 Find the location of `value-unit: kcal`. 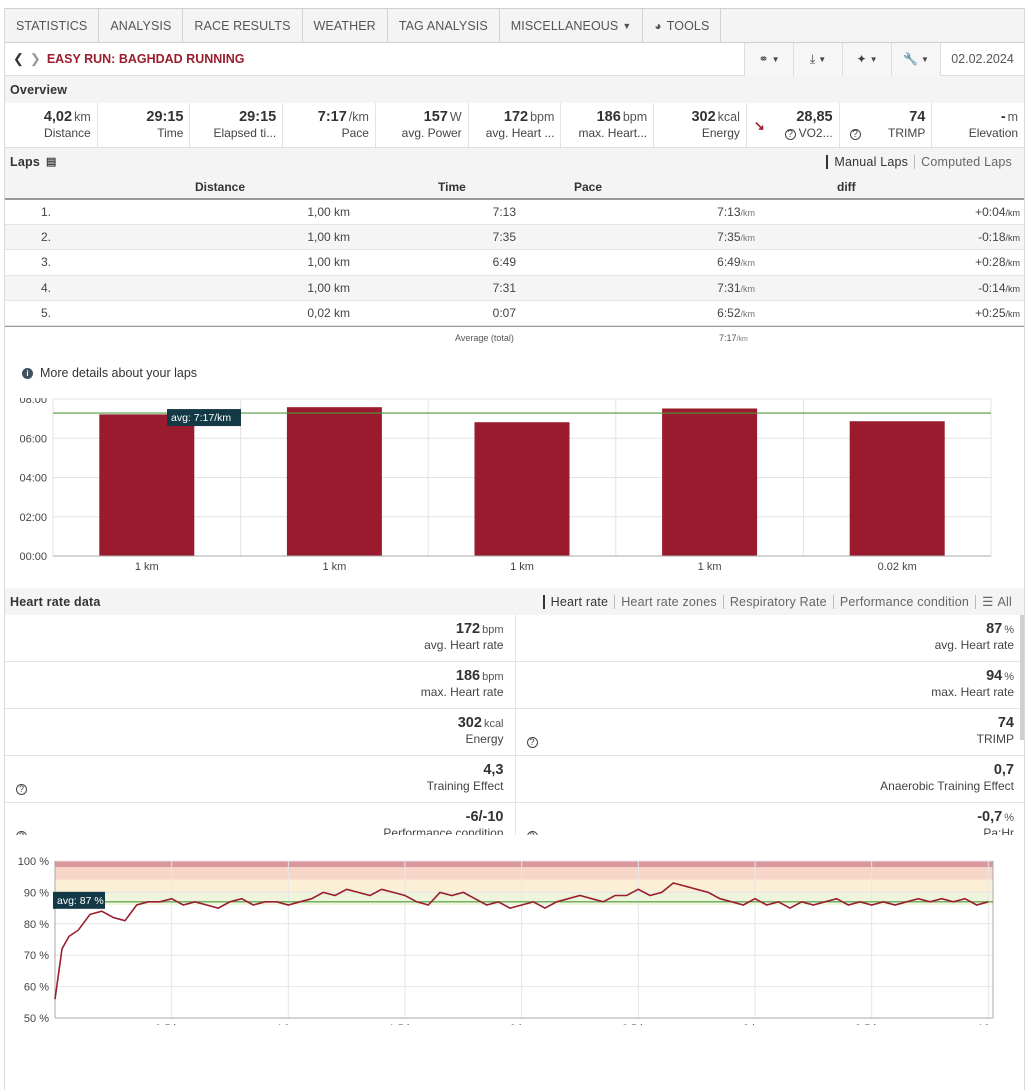

value-unit: kcal is located at coordinates (728, 117).